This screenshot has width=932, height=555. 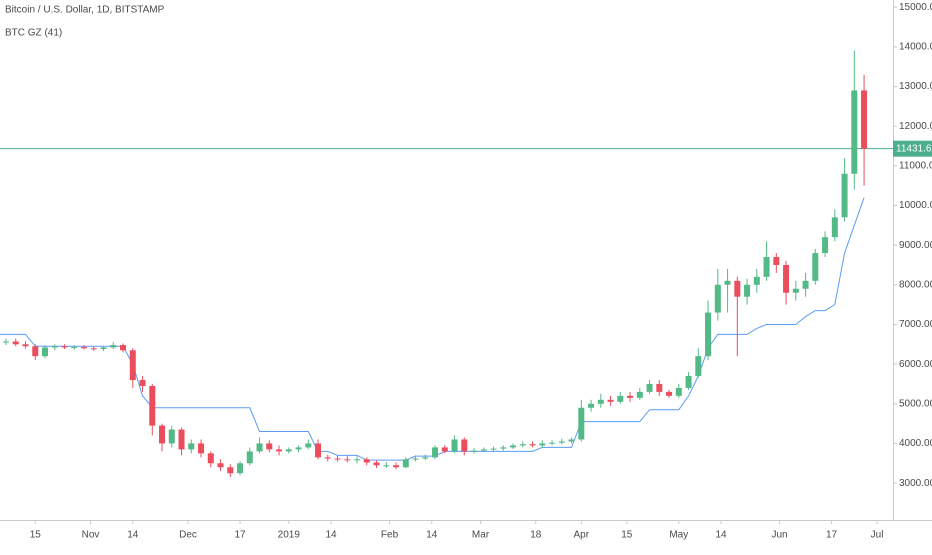 What do you see at coordinates (33, 33) in the screenshot?
I see `indicator-legend: BTC GZ (41)` at bounding box center [33, 33].